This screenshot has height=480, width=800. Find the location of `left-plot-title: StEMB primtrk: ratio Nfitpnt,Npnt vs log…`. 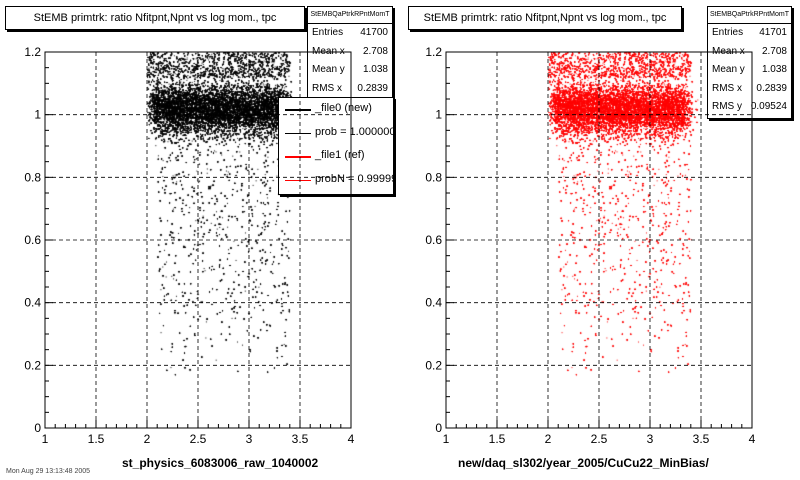

left-plot-title: StEMB primtrk: ratio Nfitpnt,Npnt vs log… is located at coordinates (155, 18).